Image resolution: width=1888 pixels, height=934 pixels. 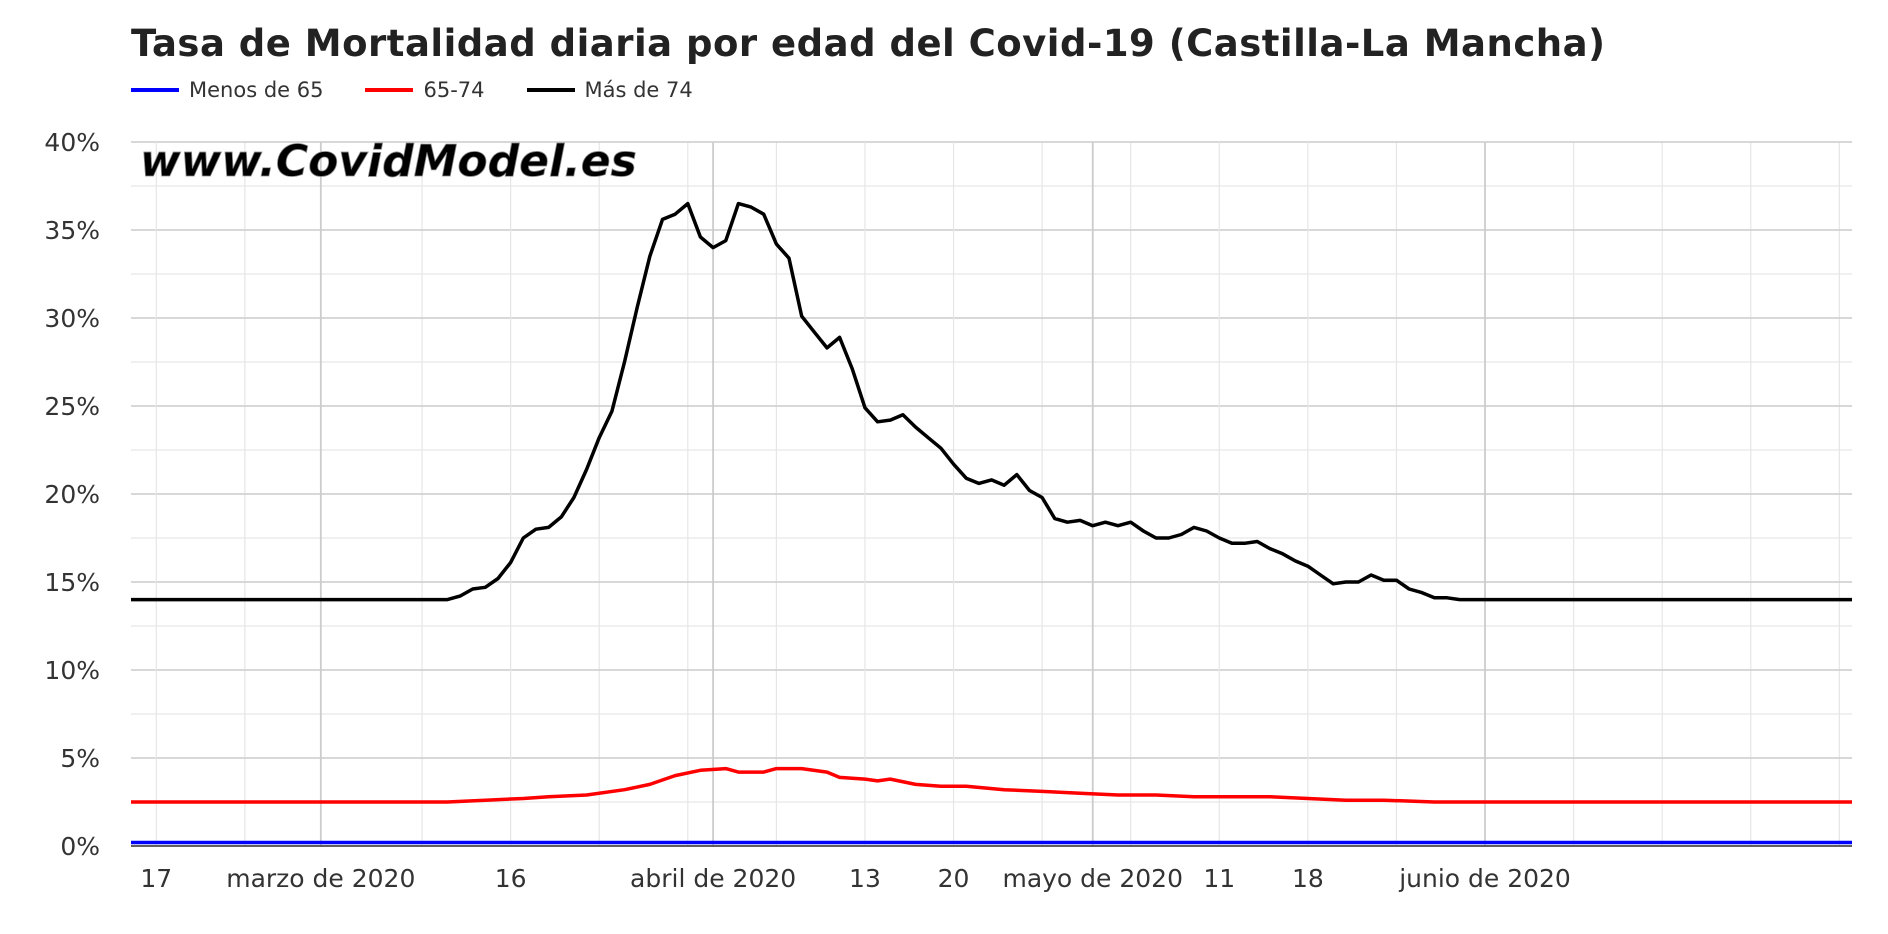 What do you see at coordinates (454, 90) in the screenshot?
I see `legend-label-65-74: 65-74` at bounding box center [454, 90].